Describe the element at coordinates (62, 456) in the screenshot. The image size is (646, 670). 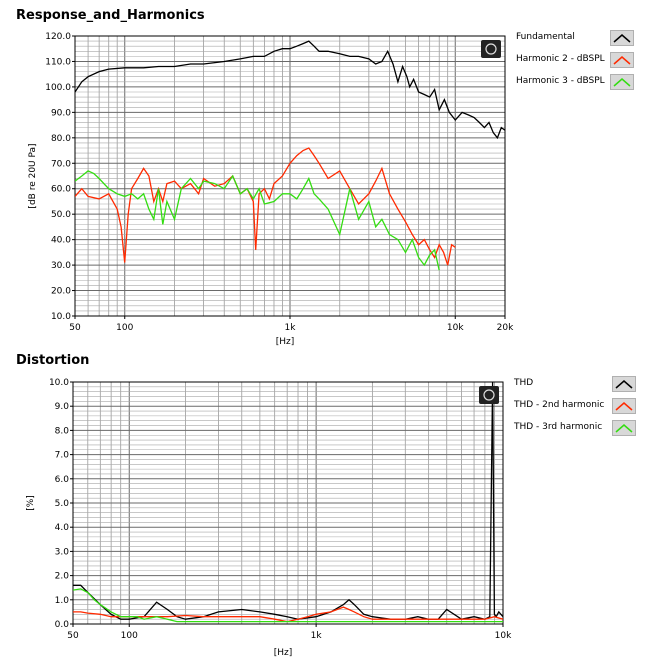
I see `y-tick-label: 7.0` at that location.